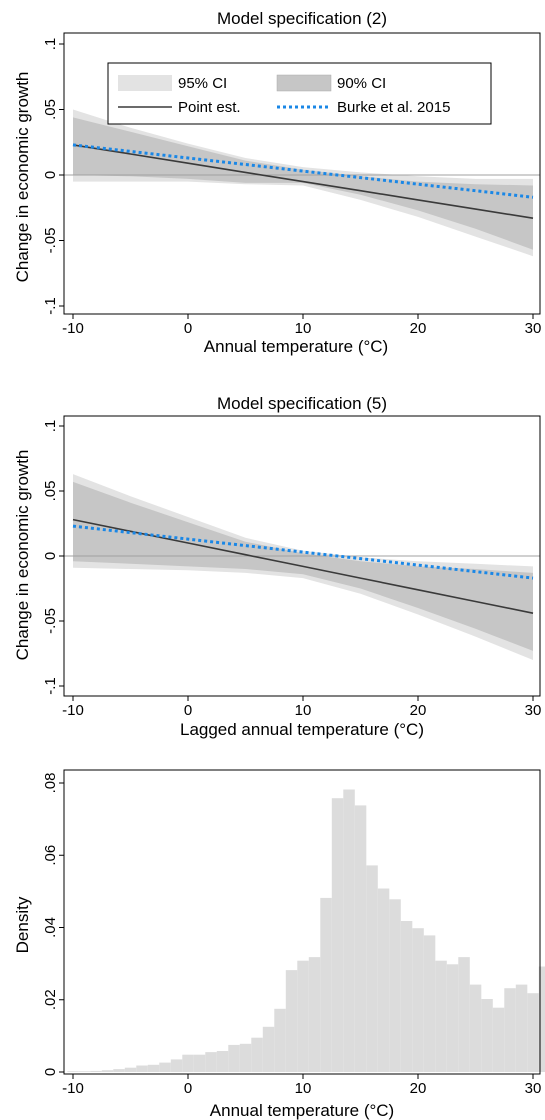  Describe the element at coordinates (304, 83) in the screenshot. I see `legend-swatch-ci90` at that location.